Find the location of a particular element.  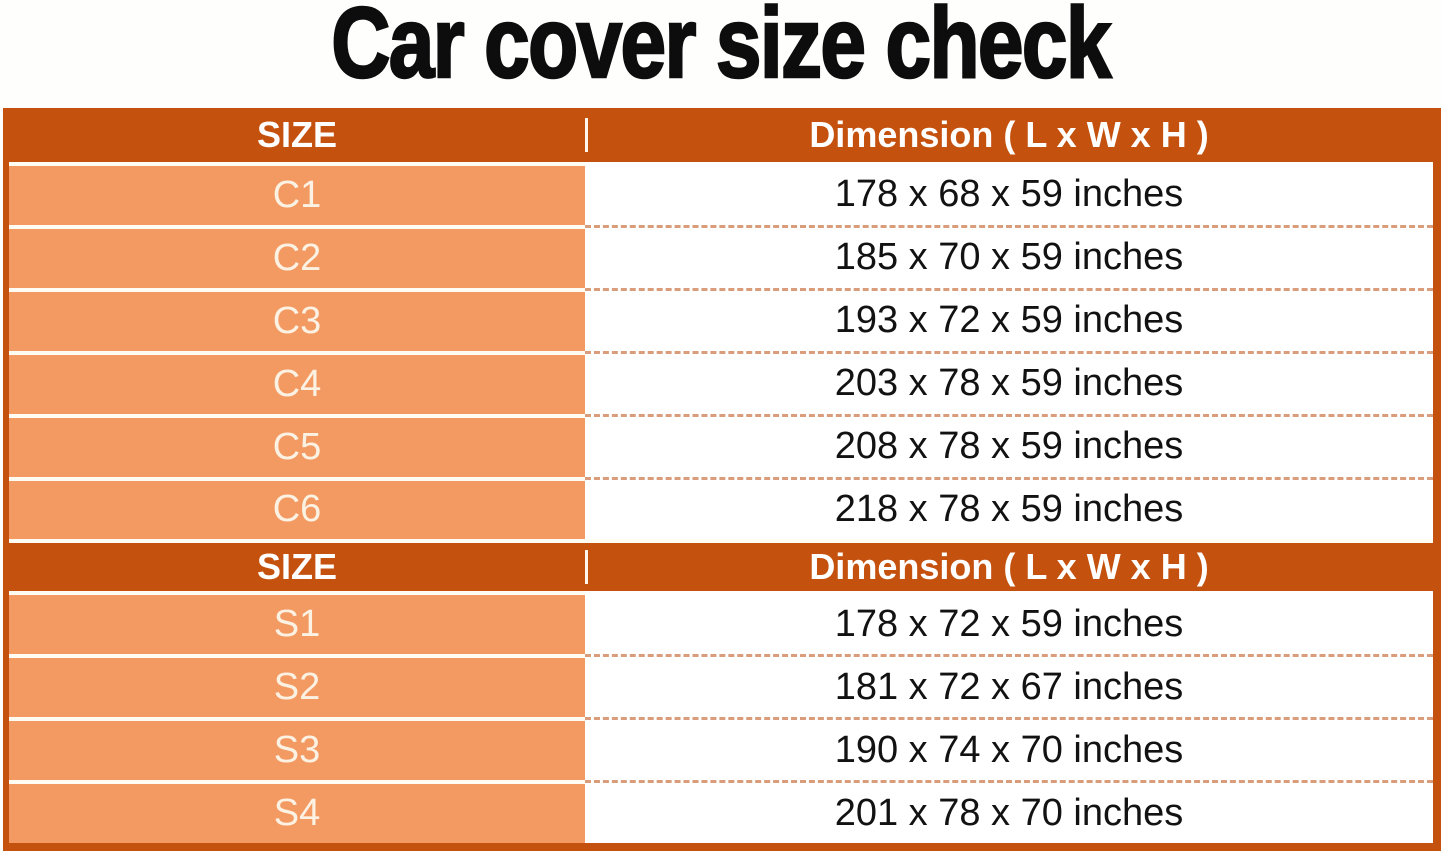

dimension-cell: 181 x 72 x 67 inches is located at coordinates (1009, 686).